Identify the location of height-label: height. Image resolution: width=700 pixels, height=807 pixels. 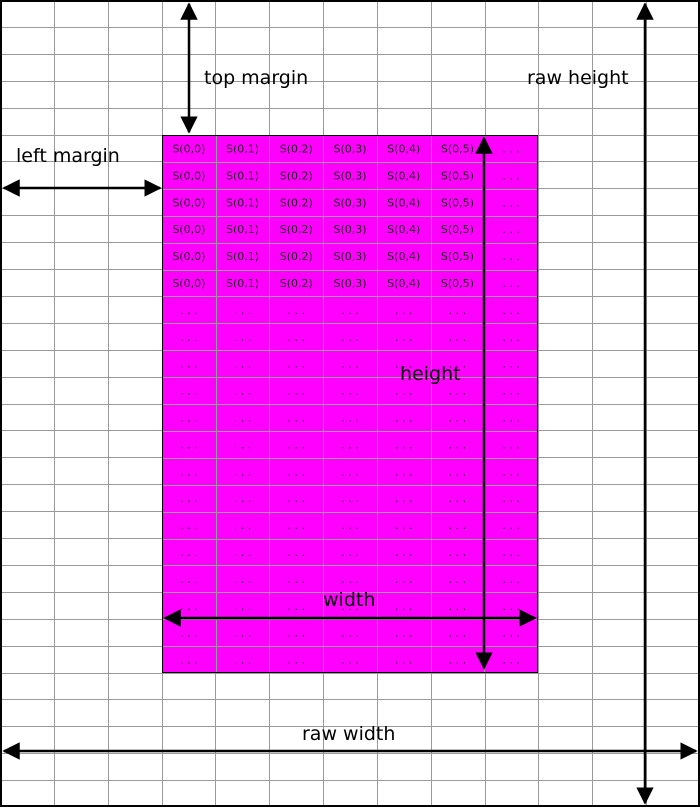
(430, 374).